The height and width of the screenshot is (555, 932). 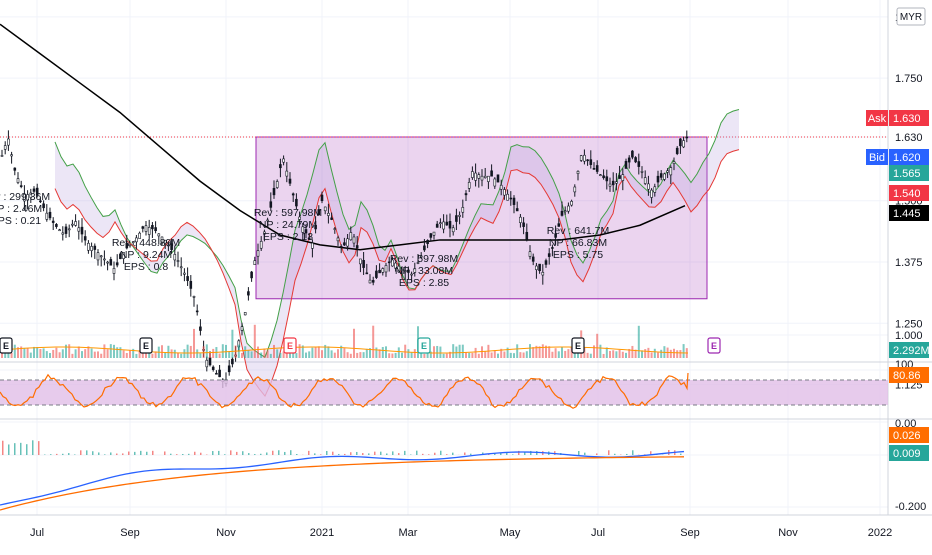 What do you see at coordinates (578, 255) in the screenshot?
I see `annotation-text: EPS : 5.75` at bounding box center [578, 255].